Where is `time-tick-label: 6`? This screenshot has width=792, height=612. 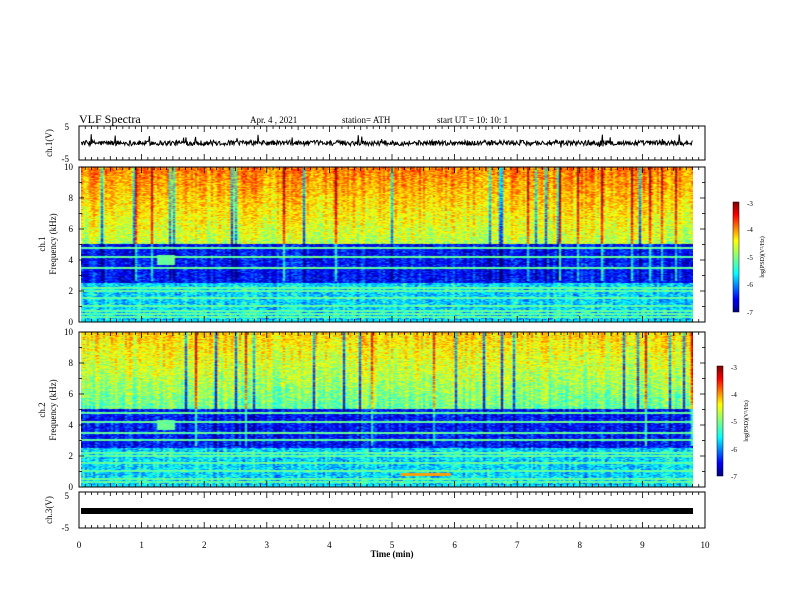 time-tick-label: 6 is located at coordinates (454, 545).